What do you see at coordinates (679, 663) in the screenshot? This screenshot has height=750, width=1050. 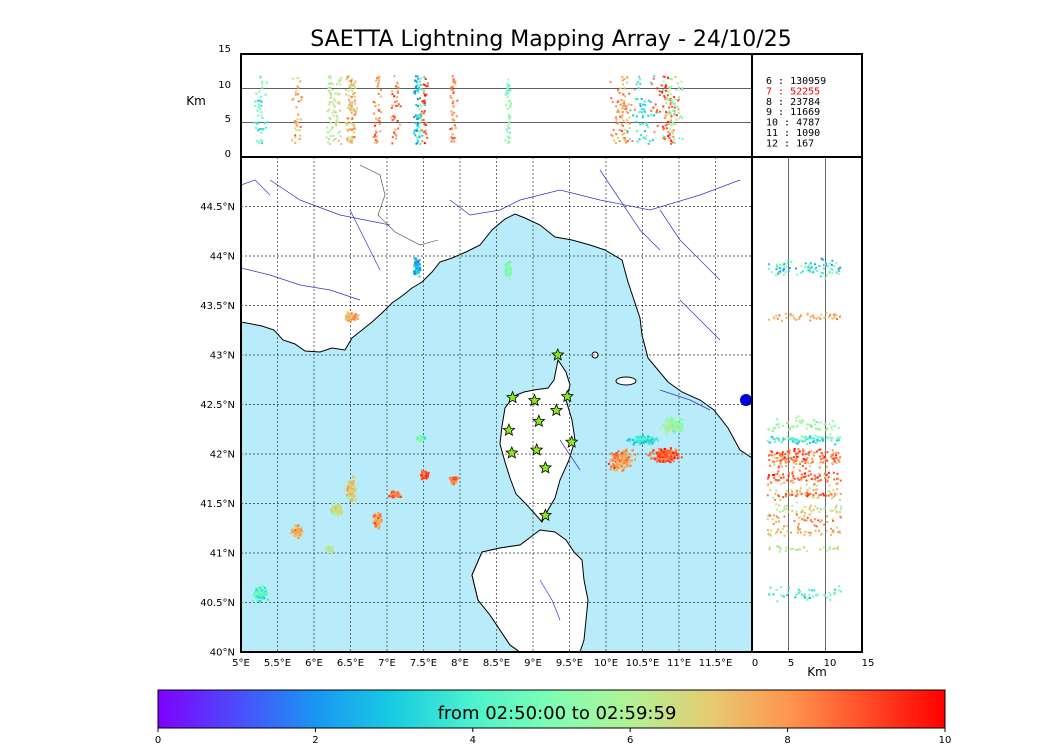 I see `lon-tick-label: 11°E` at bounding box center [679, 663].